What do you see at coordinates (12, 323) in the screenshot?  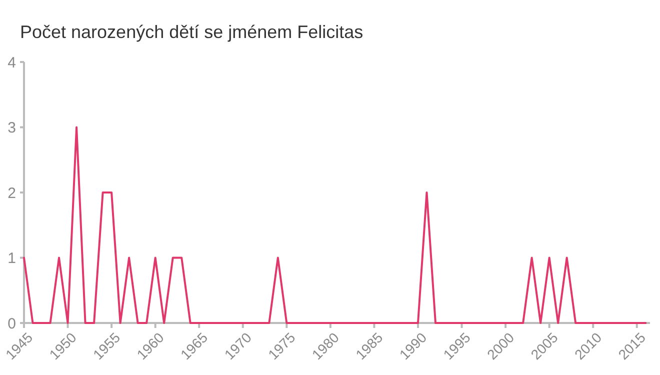 I see `y-tick-label: 0` at bounding box center [12, 323].